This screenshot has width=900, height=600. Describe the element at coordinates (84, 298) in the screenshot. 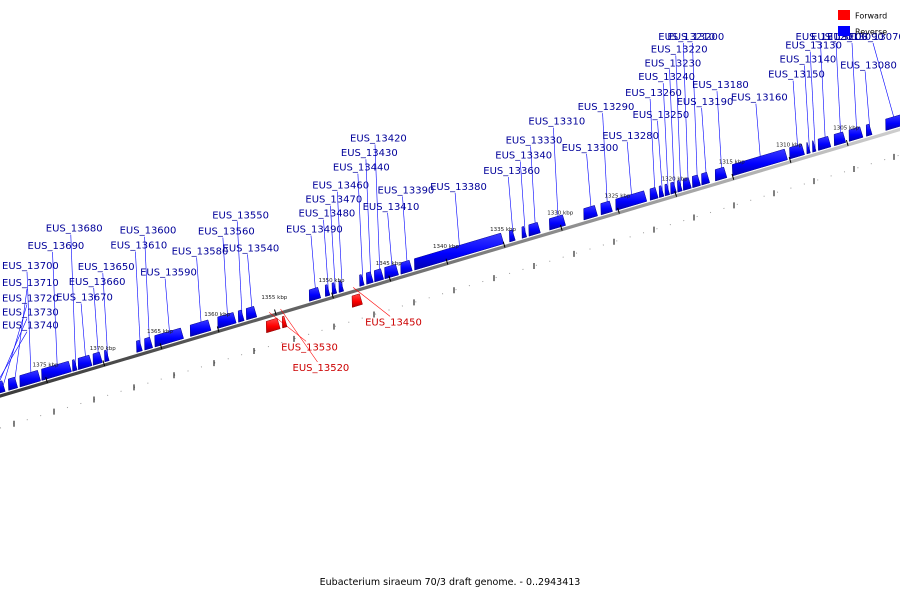

I see `gene-label-eus-13670: EUS_13670` at that location.